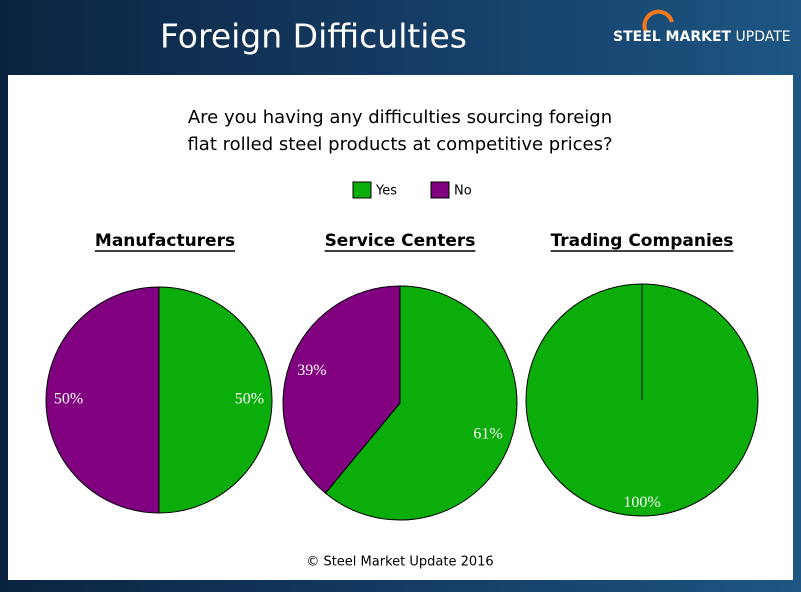 The width and height of the screenshot is (801, 592). I want to click on logo-light: UPDATE, so click(763, 37).